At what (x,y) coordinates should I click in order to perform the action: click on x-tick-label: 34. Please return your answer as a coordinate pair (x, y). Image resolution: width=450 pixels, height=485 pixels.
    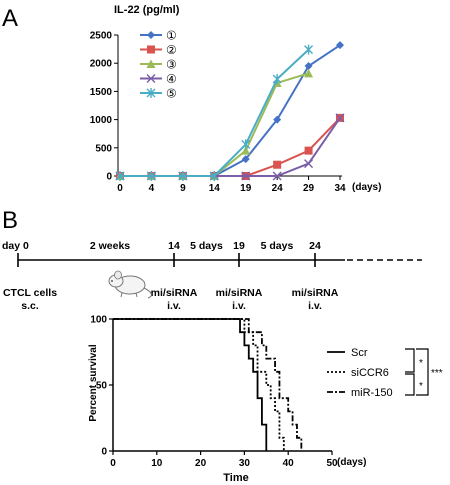
    Looking at the image, I should click on (340, 188).